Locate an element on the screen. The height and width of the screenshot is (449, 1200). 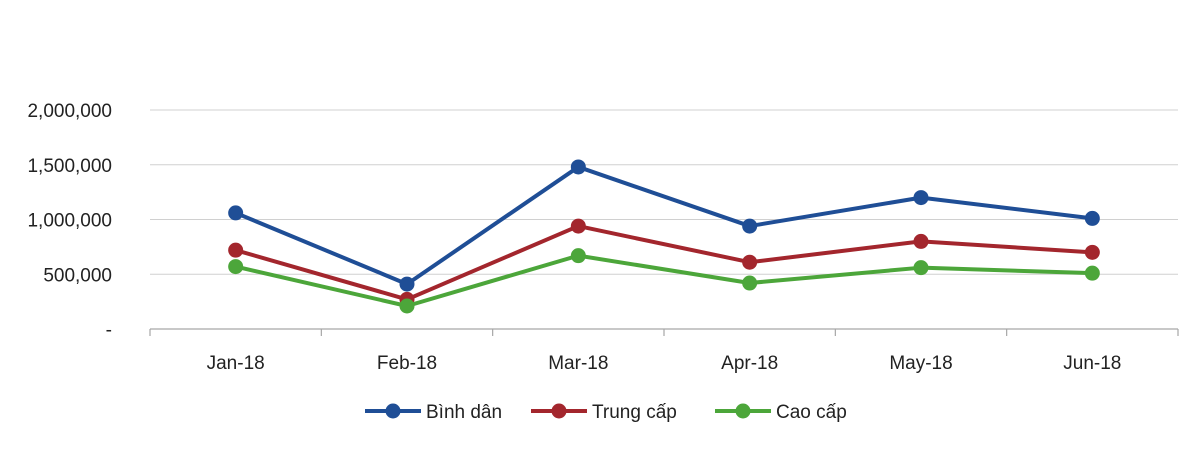
y-tick-label: - is located at coordinates (109, 330).